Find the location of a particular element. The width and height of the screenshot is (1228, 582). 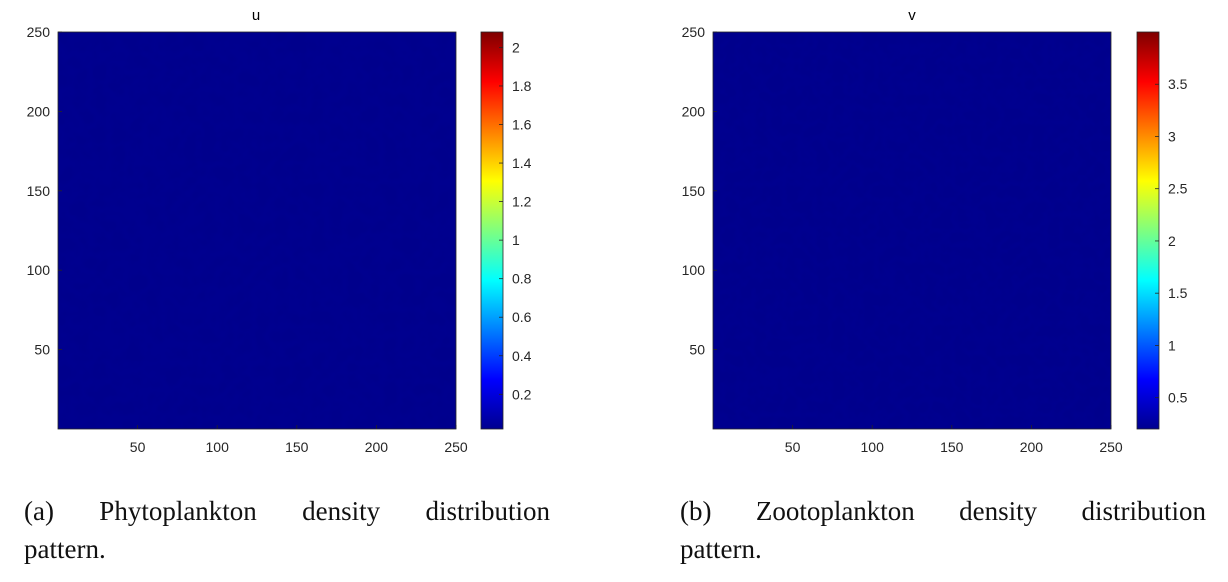

colorbar-u: 0.2 0.4 0.6 0.8 1 1.2 1.4 1.6 1.8 2 is located at coordinates (506, 230).